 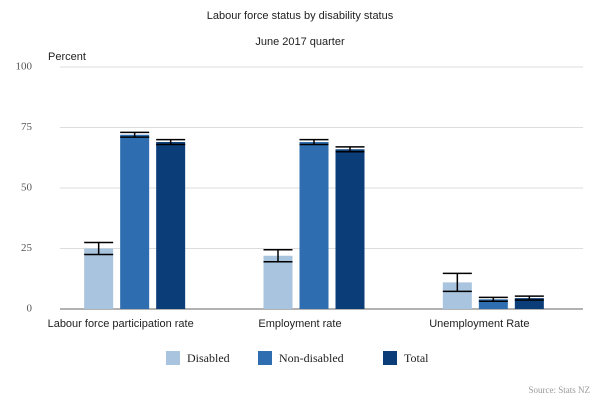 What do you see at coordinates (300, 42) in the screenshot?
I see `chart-subtitle: June 2017 quarter` at bounding box center [300, 42].